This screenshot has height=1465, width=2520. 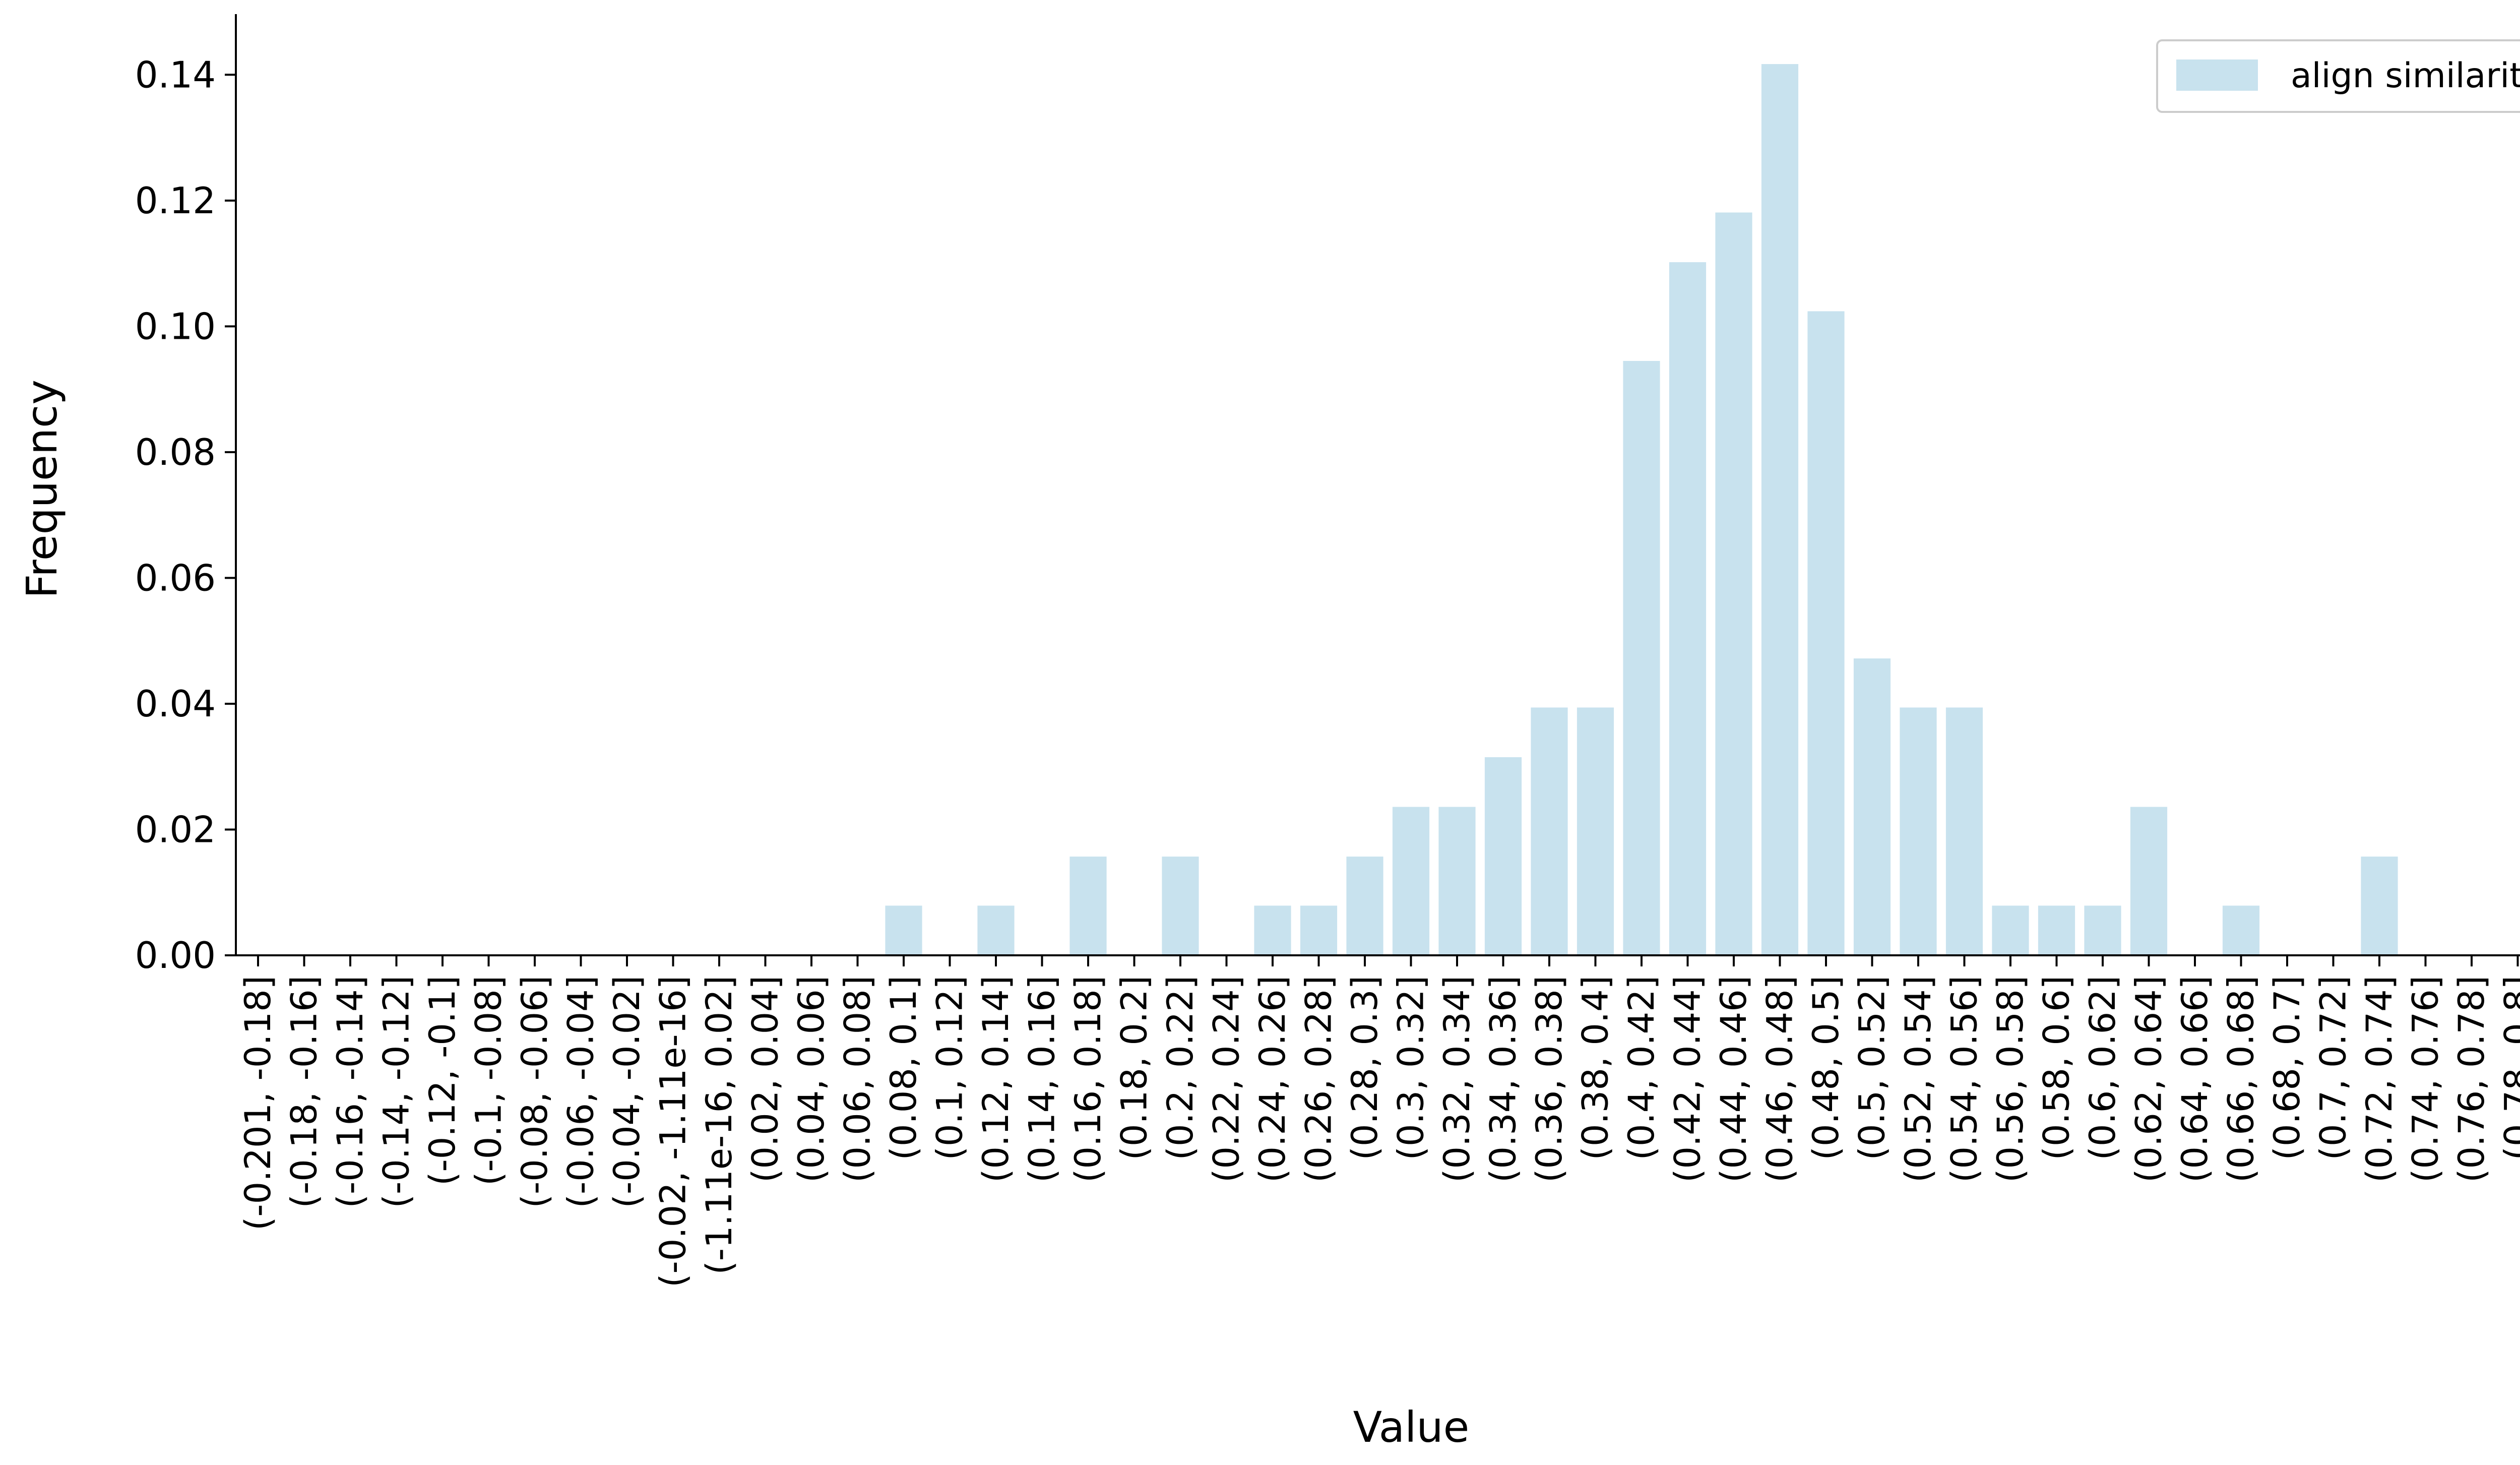 What do you see at coordinates (2471, 1079) in the screenshot?
I see `x-tick-label: (0.76, 0.78]` at bounding box center [2471, 1079].